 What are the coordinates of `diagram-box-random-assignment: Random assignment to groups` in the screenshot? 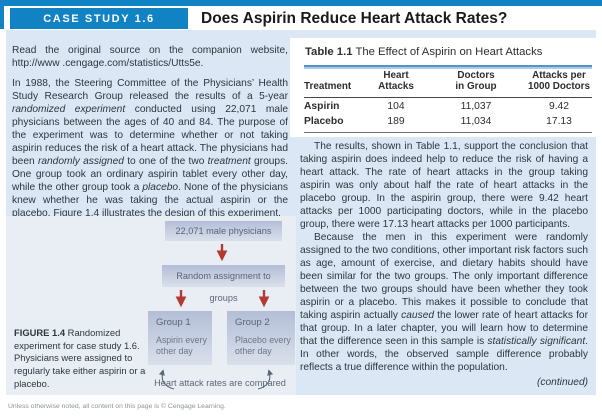 It's located at (223, 284).